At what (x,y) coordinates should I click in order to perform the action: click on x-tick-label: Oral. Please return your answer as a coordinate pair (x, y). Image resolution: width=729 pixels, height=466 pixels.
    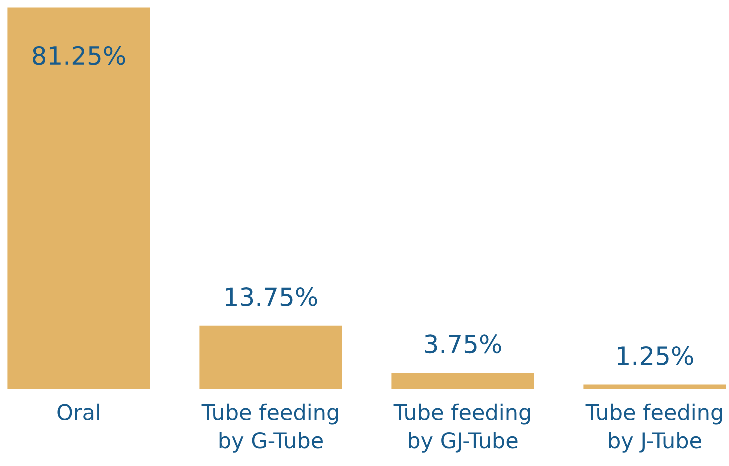
    Looking at the image, I should click on (79, 412).